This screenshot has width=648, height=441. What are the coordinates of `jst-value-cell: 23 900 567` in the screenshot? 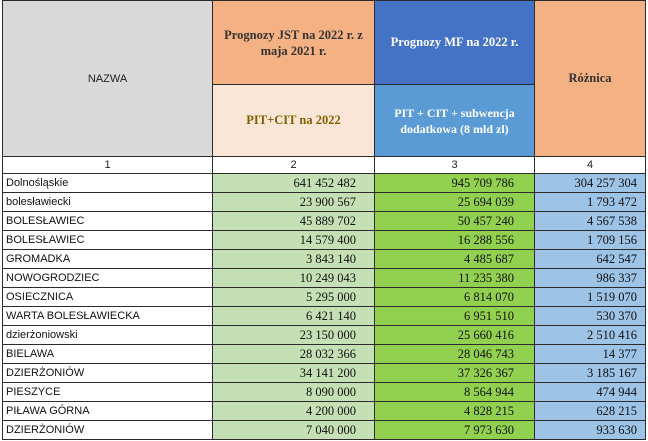 It's located at (293, 202).